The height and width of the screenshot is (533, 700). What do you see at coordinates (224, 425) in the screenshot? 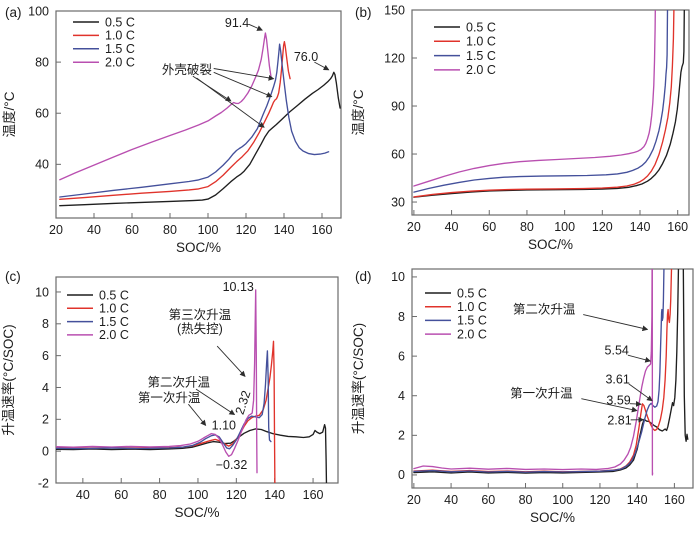
I see `annotation-text: 1.10` at bounding box center [224, 425].